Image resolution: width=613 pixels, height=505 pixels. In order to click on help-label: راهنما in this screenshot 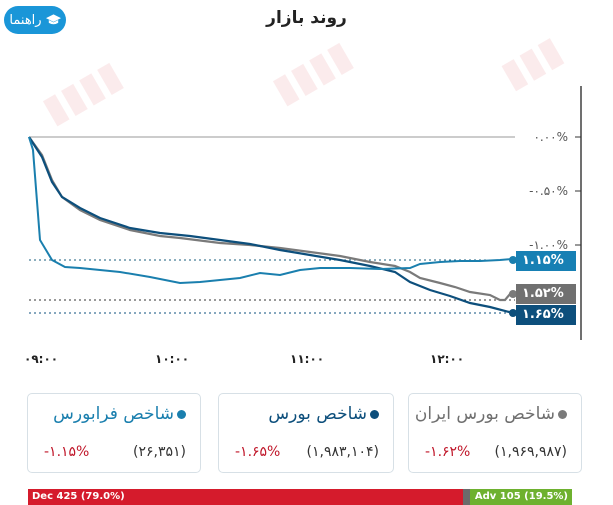, I will do `click(25, 20)`.